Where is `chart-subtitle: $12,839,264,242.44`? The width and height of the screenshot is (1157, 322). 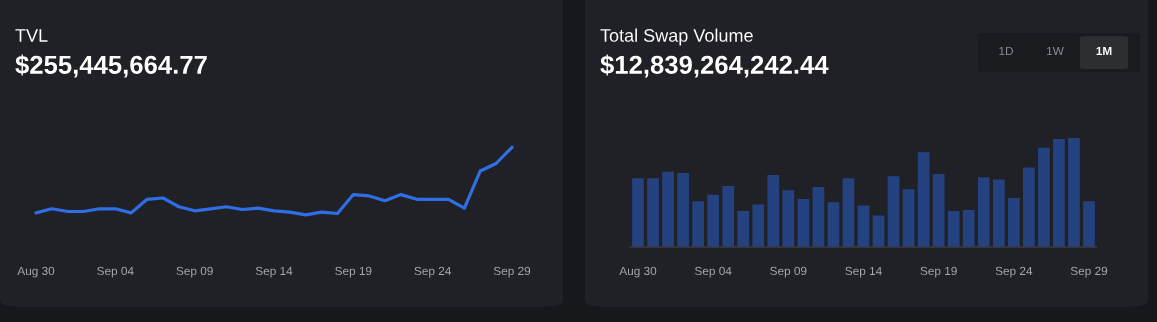
chart-subtitle: $12,839,264,242.44 is located at coordinates (714, 66).